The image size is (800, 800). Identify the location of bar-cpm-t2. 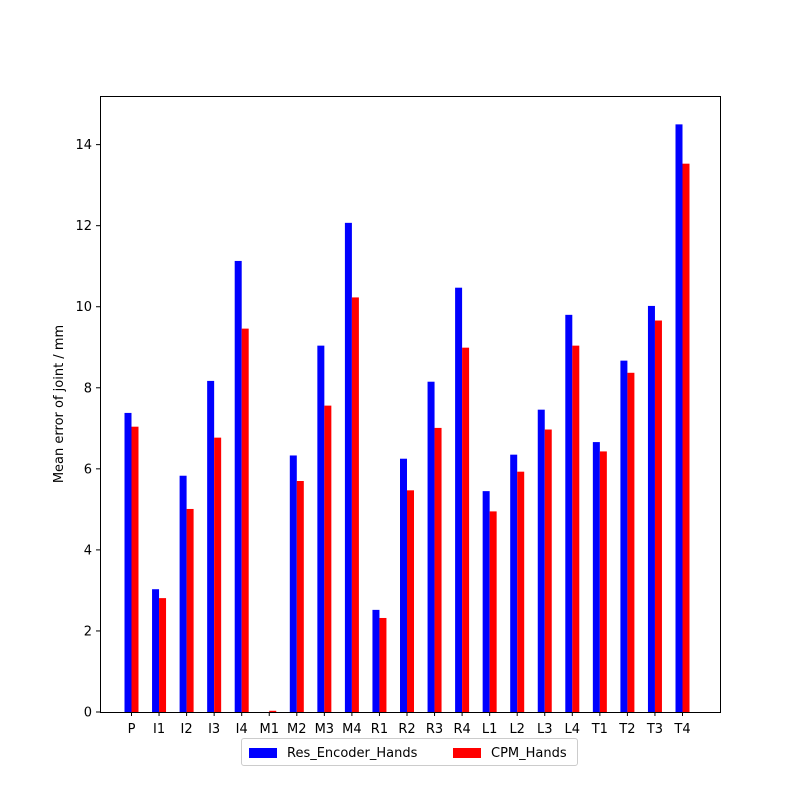
(631, 542).